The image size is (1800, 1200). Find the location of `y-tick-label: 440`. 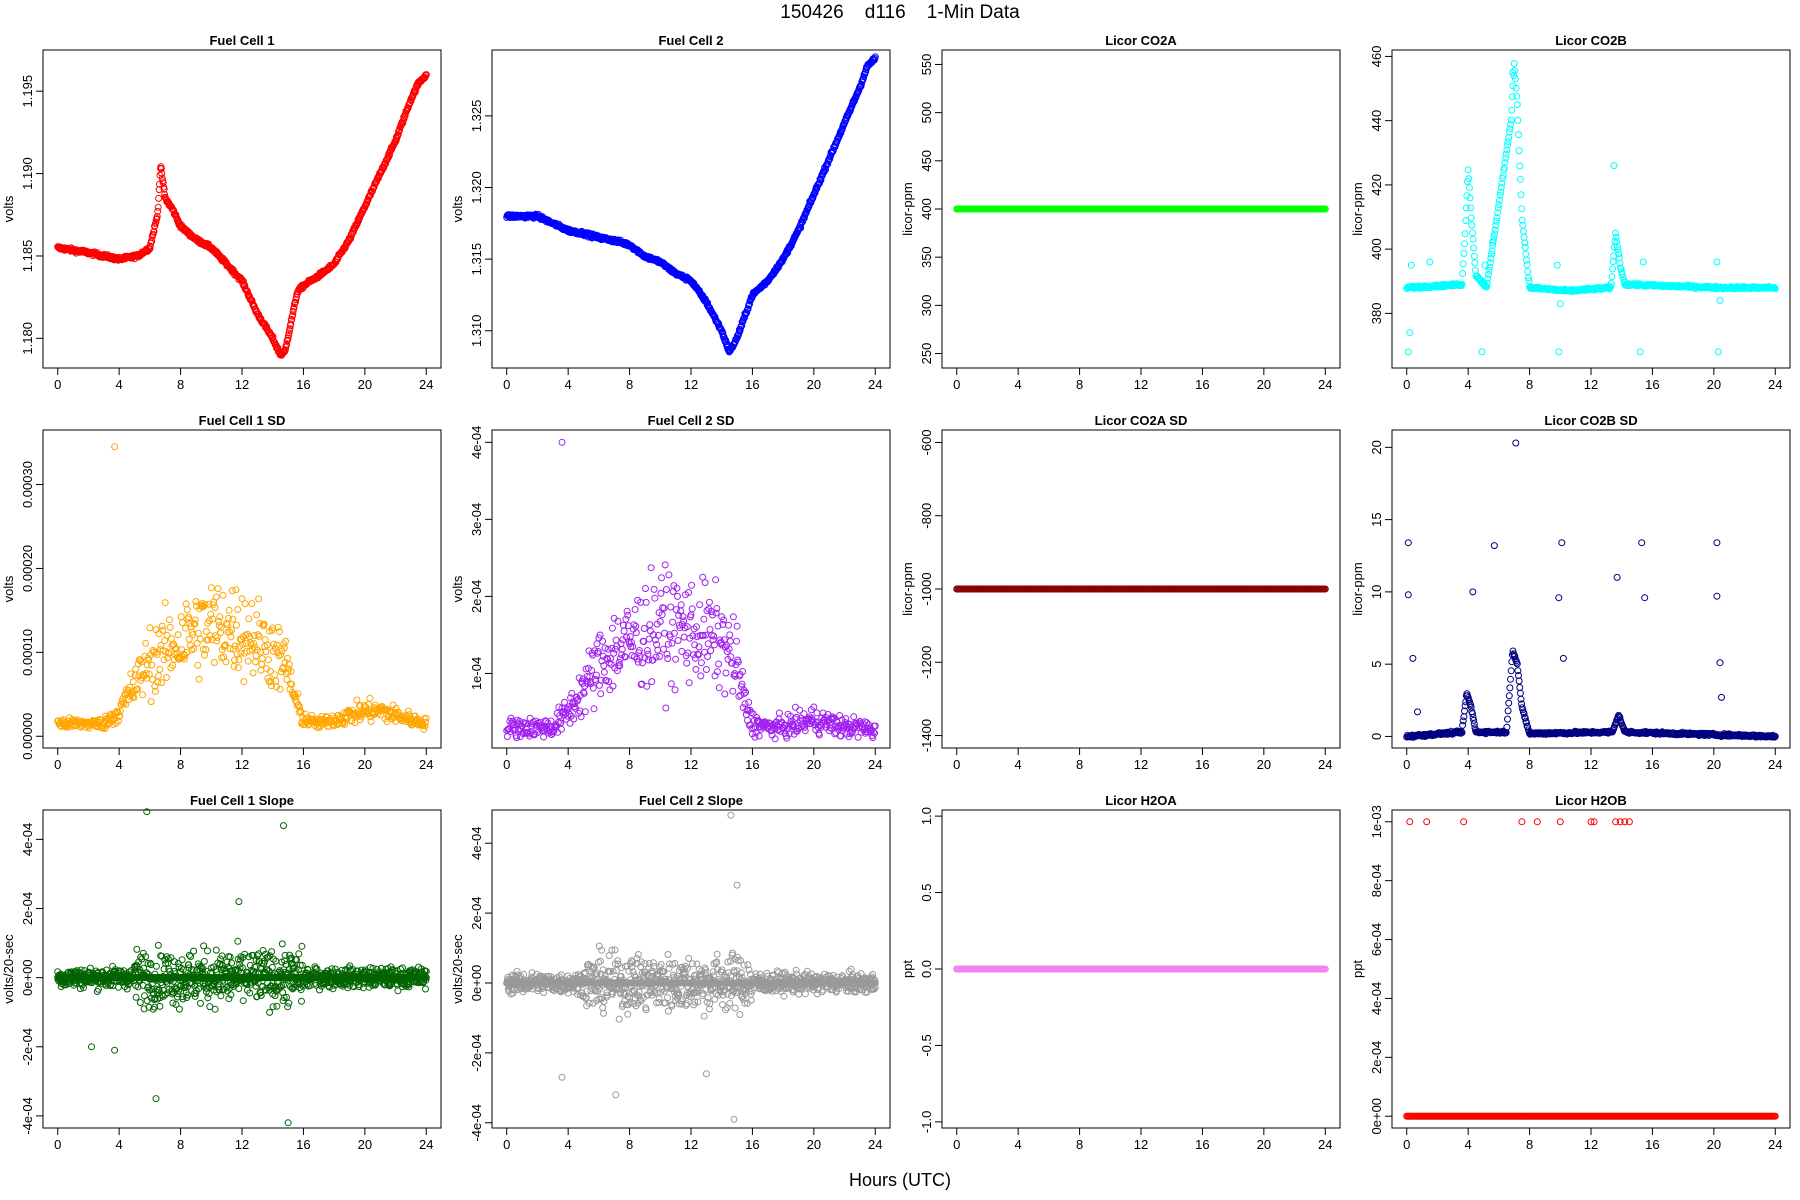

y-tick-label: 440 is located at coordinates (1376, 121).